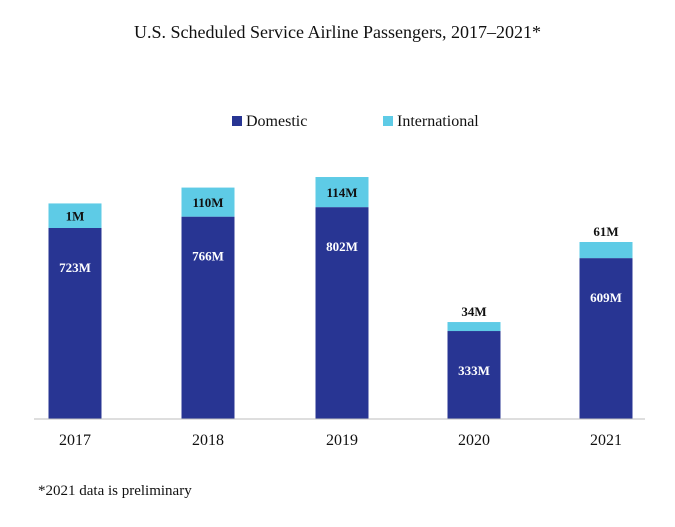 The height and width of the screenshot is (527, 675). I want to click on legend-swatch-domestic, so click(237, 121).